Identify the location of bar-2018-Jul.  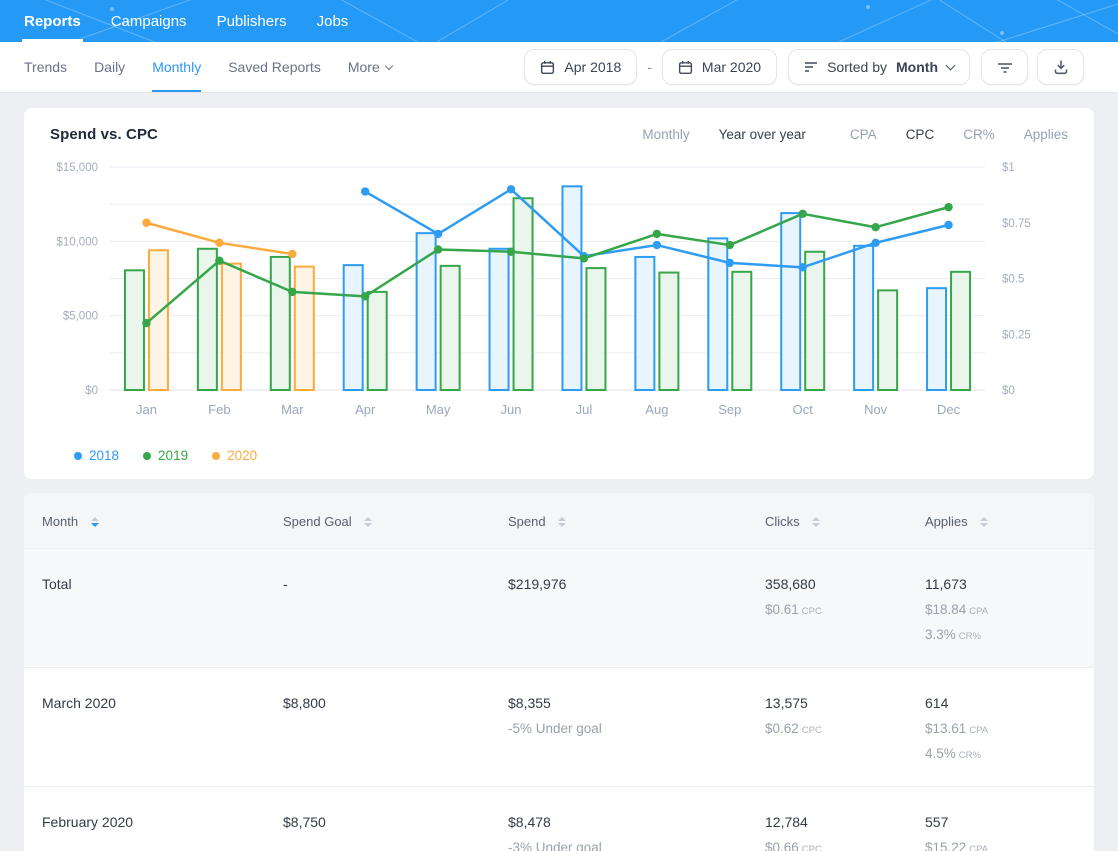
(572, 288).